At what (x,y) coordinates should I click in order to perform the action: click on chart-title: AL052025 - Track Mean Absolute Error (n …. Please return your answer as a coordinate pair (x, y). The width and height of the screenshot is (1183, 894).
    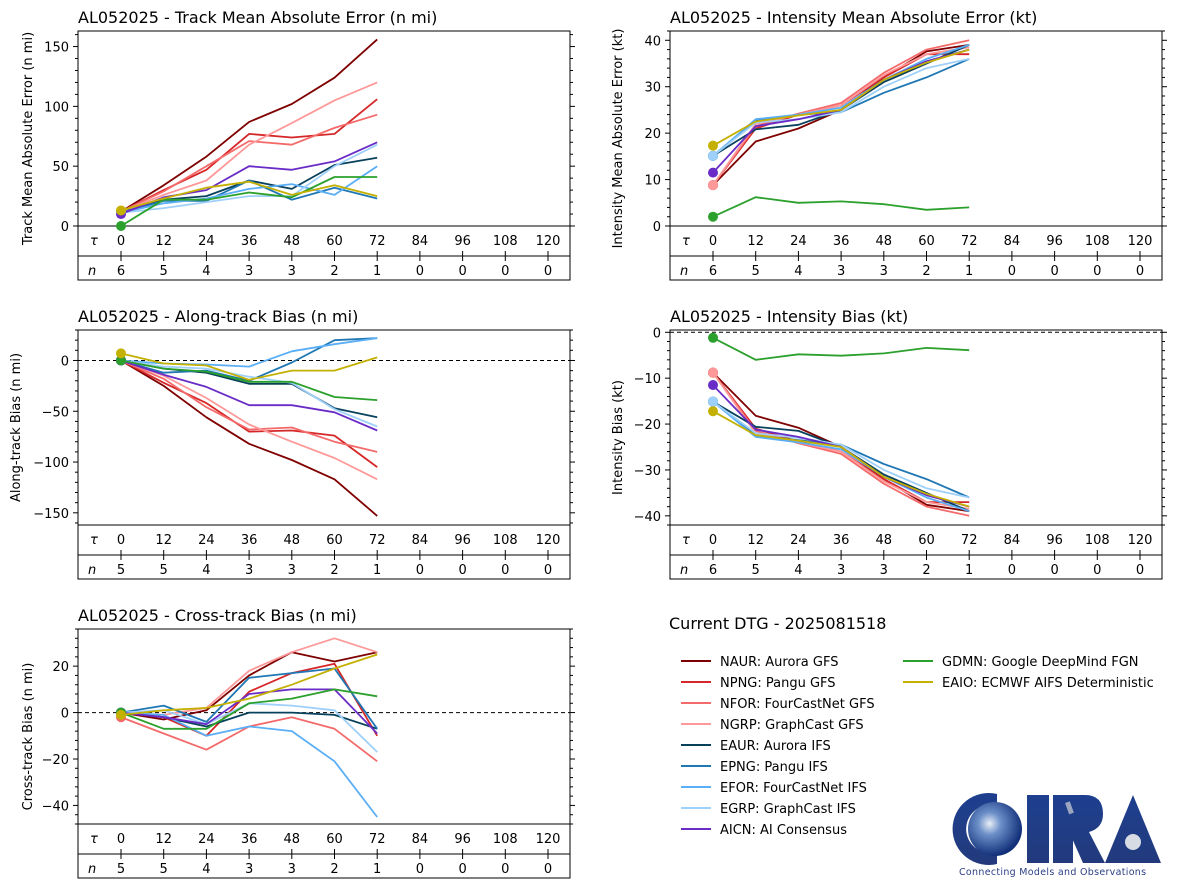
    Looking at the image, I should click on (257, 17).